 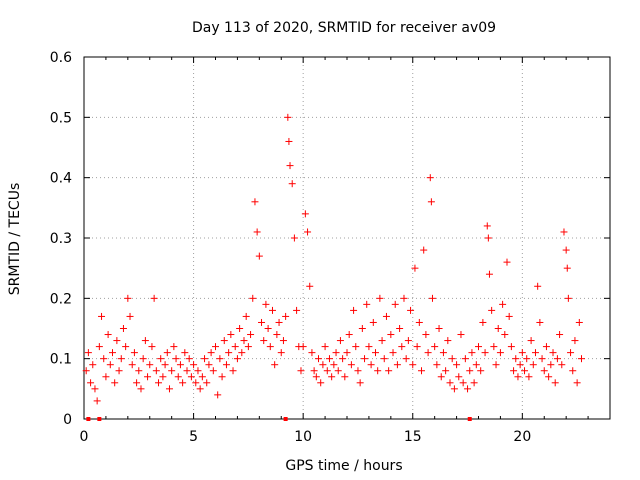 What do you see at coordinates (67, 420) in the screenshot?
I see `y-tick-label: 0` at bounding box center [67, 420].